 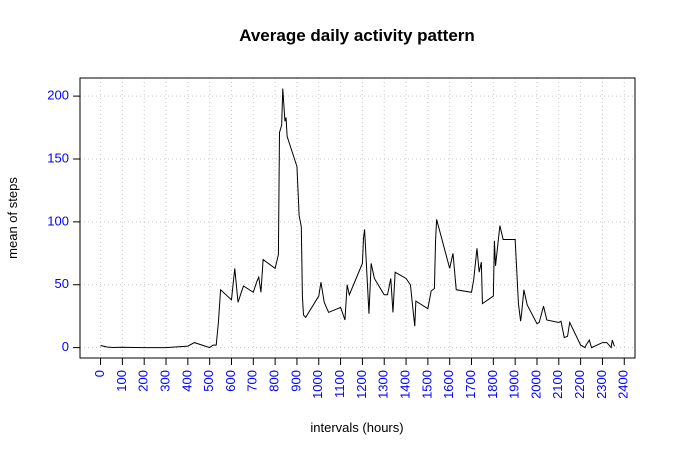 I want to click on x-tick-label: 1600, so click(x=448, y=384).